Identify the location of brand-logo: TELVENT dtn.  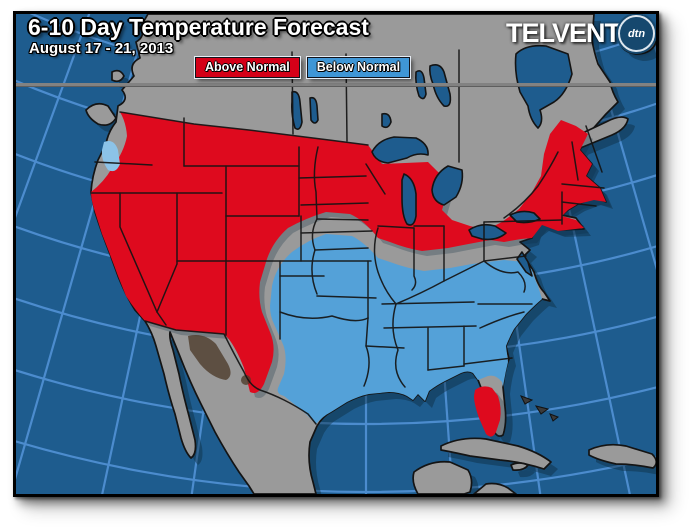
(580, 33).